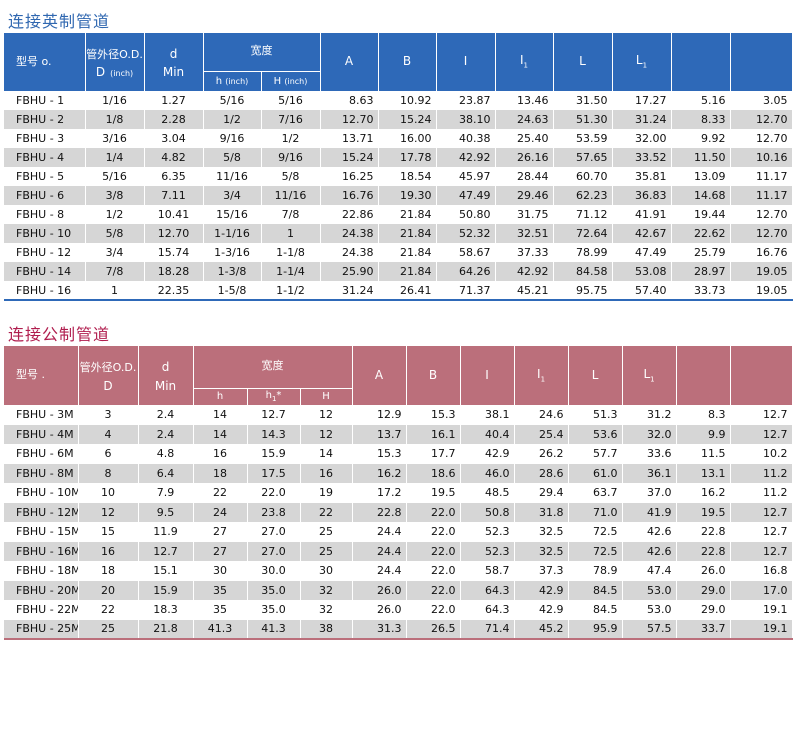 This screenshot has width=800, height=729. Describe the element at coordinates (326, 396) in the screenshot. I see `header-H: H` at that location.